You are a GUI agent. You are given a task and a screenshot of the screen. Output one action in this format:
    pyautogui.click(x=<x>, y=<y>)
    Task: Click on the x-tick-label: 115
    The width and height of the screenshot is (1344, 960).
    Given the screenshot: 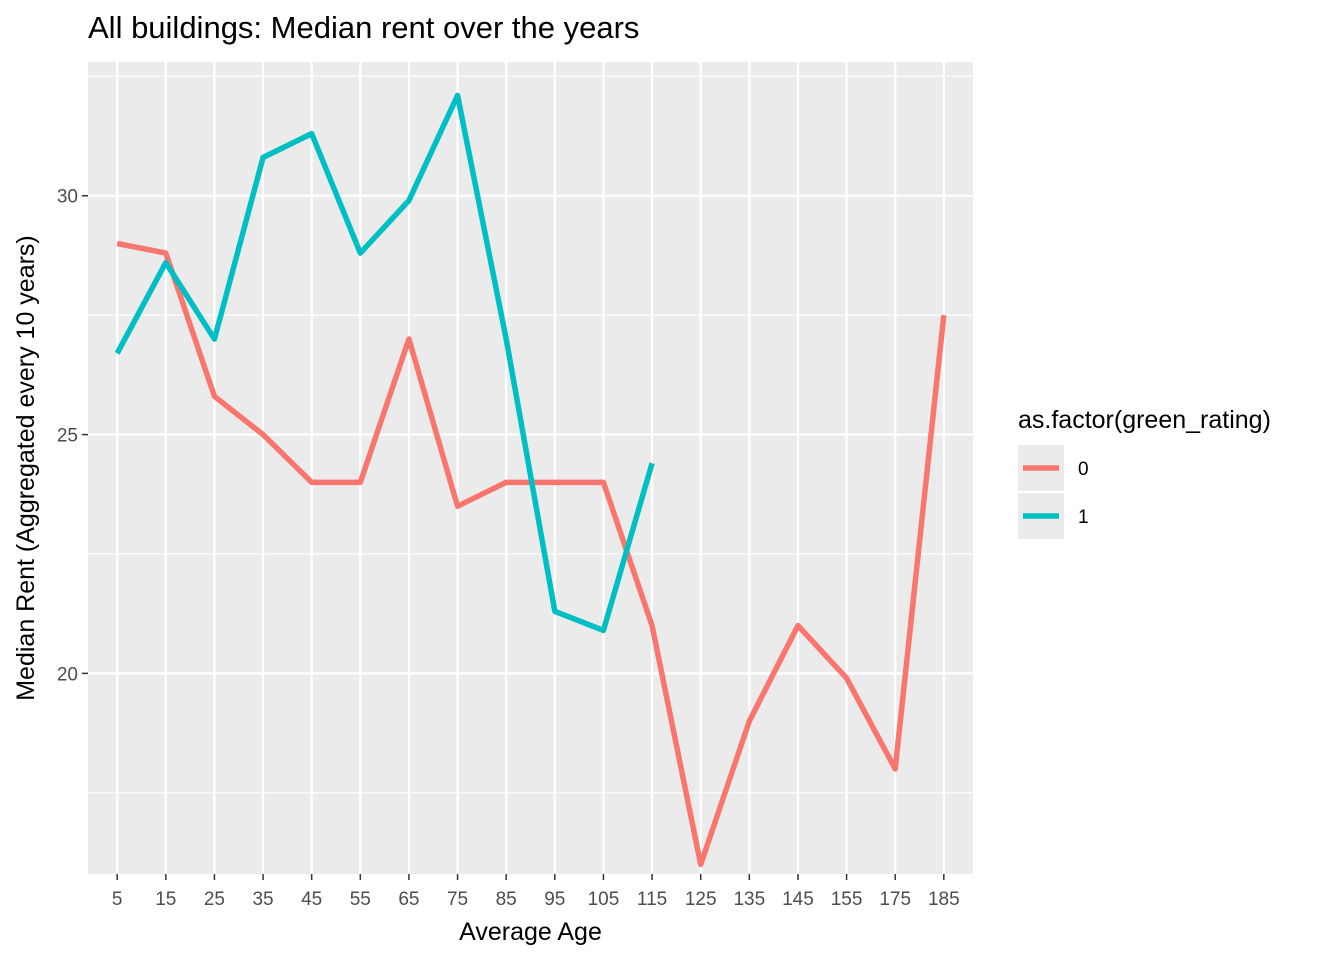 What is the action you would take?
    pyautogui.click(x=652, y=899)
    